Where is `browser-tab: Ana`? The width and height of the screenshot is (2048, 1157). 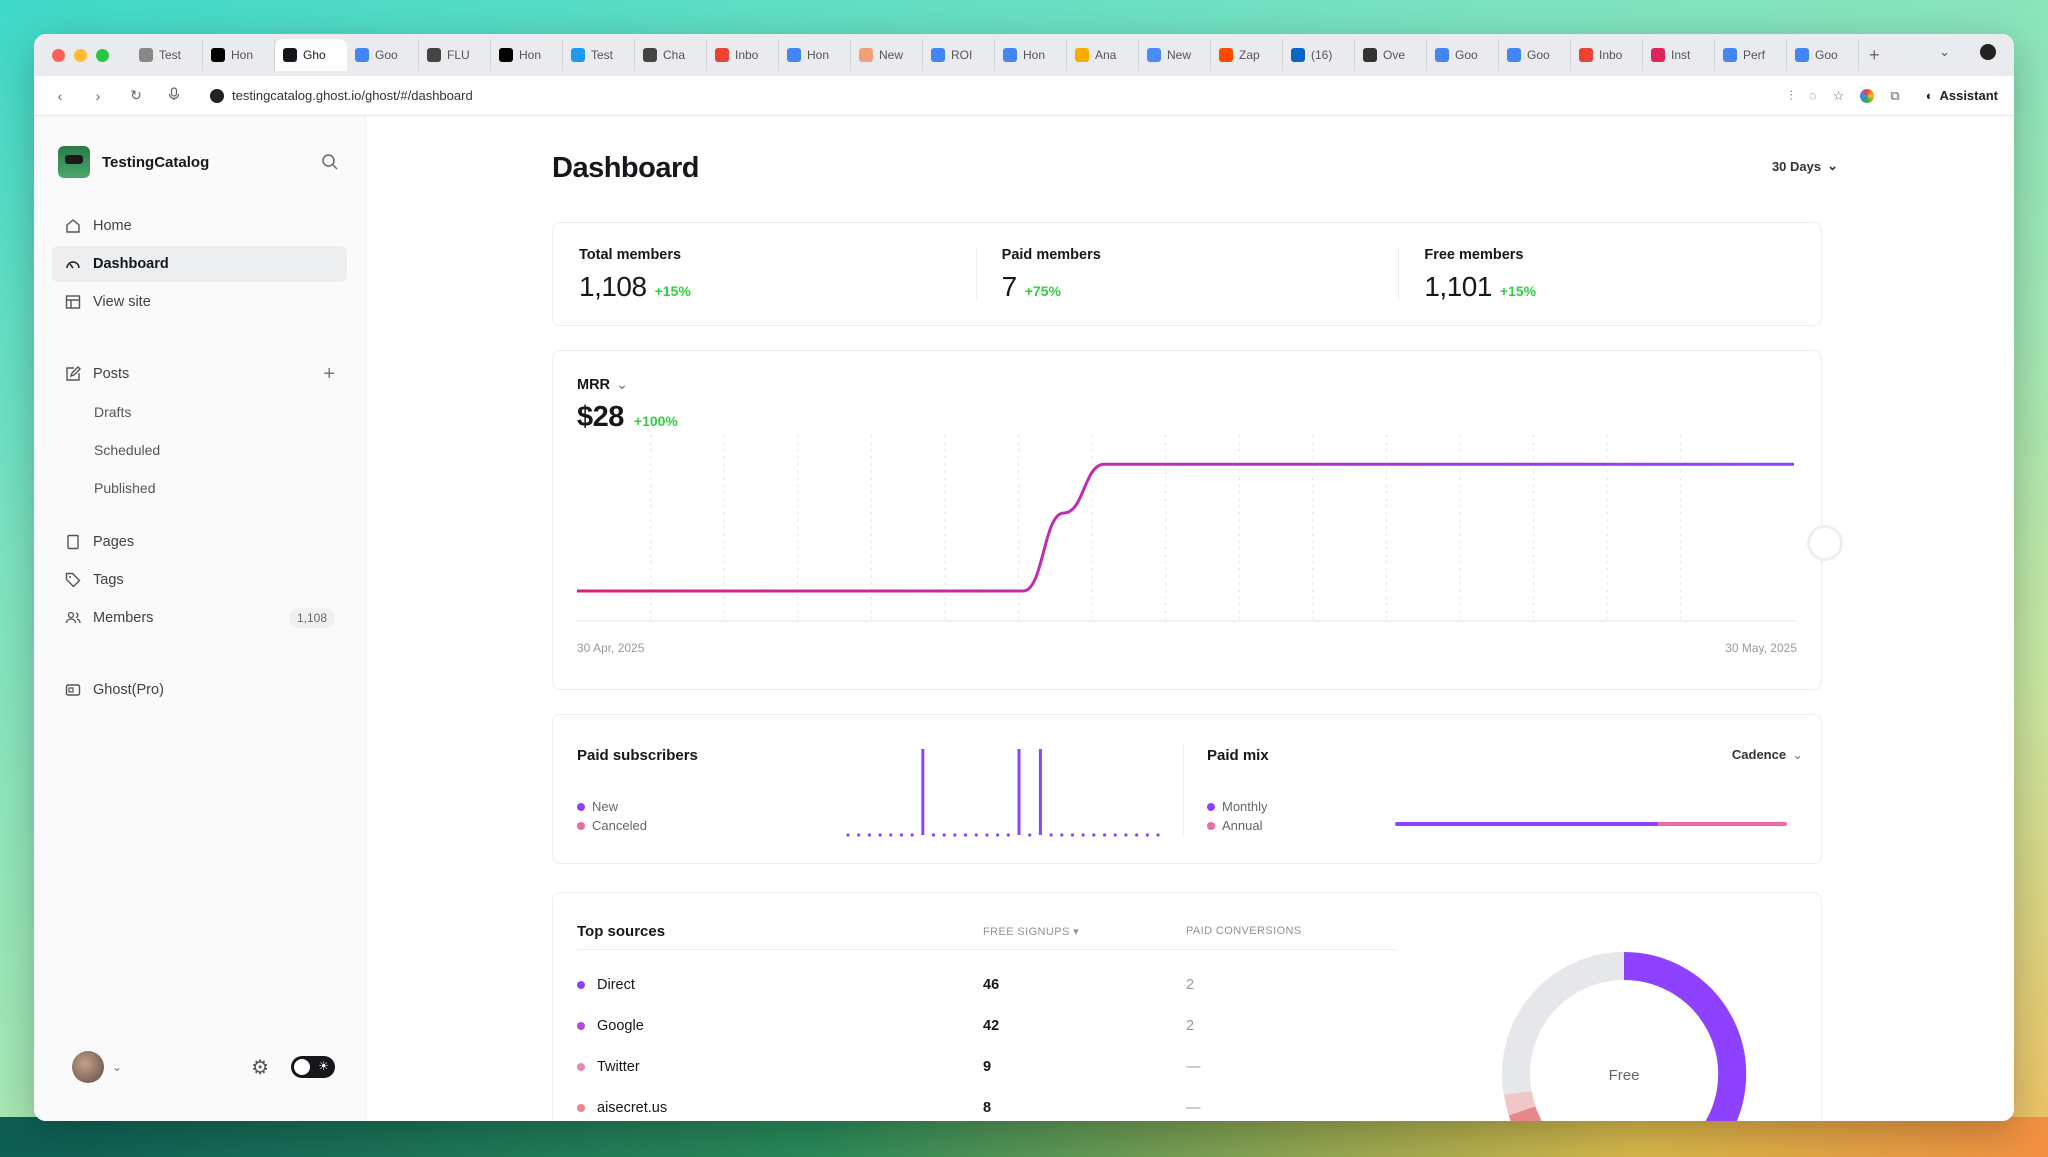
browser-tab: Ana is located at coordinates (1103, 55).